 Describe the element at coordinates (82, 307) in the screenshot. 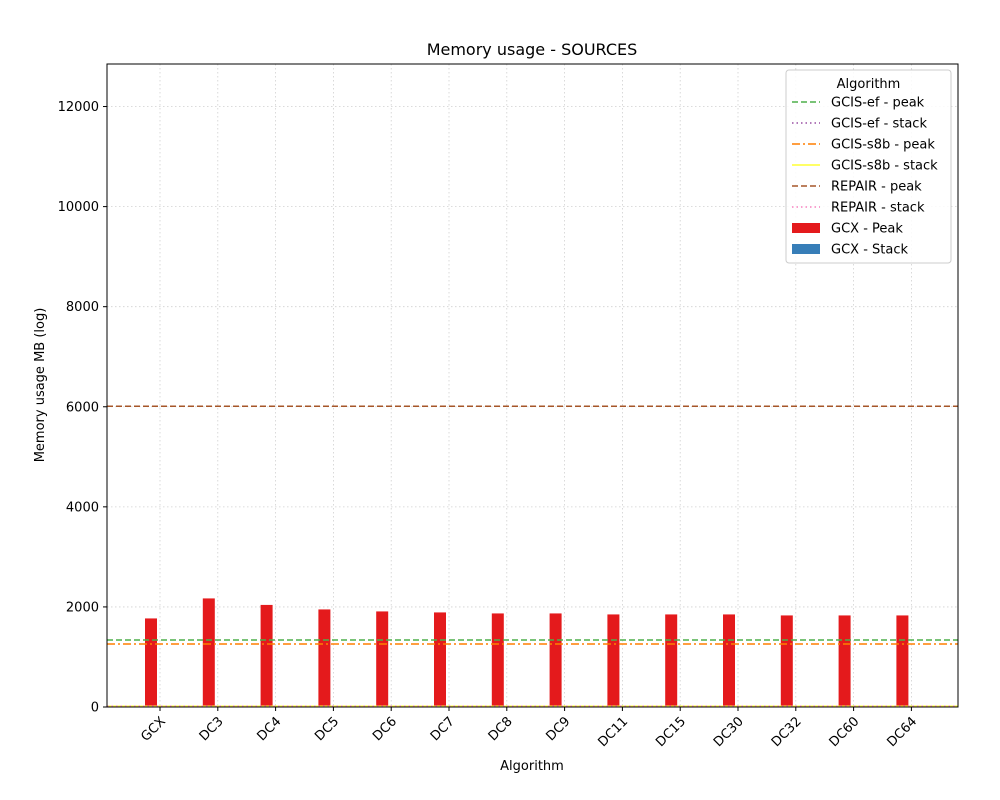

I see `y-tick-label: 8000` at that location.